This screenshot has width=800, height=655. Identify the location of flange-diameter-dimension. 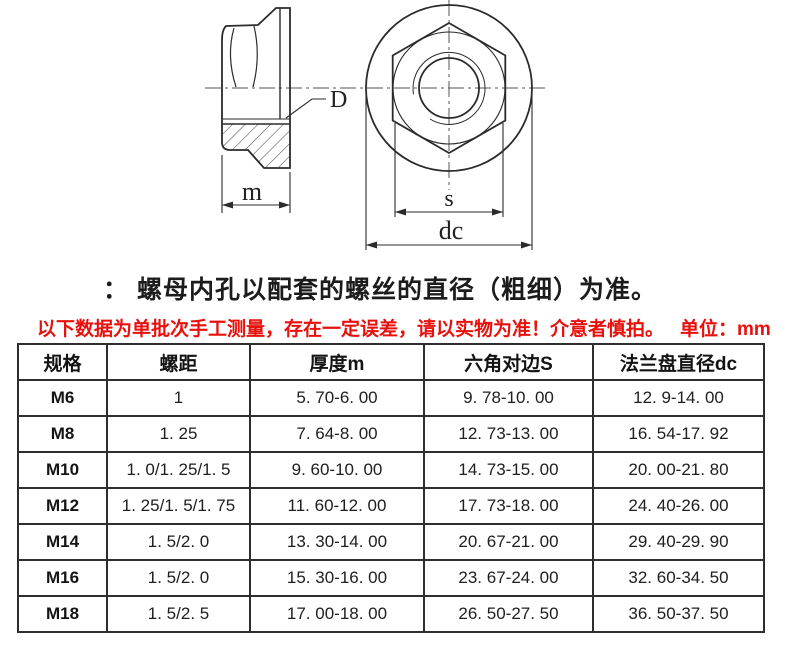
(449, 173).